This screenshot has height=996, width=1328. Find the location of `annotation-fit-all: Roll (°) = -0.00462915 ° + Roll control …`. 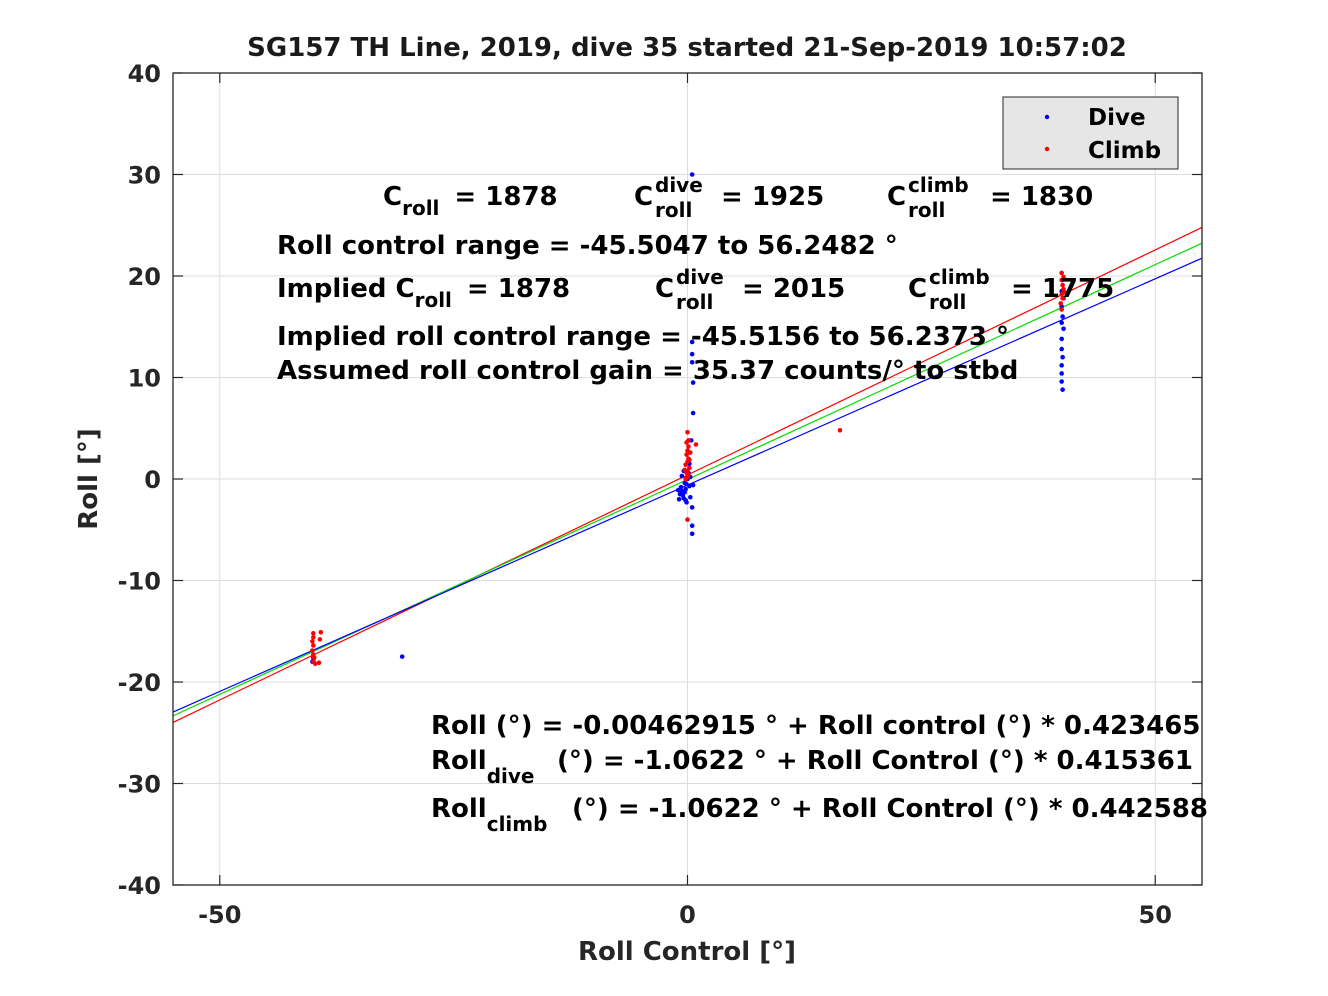

annotation-fit-all: Roll (°) = -0.00462915 ° + Roll control … is located at coordinates (815, 726).